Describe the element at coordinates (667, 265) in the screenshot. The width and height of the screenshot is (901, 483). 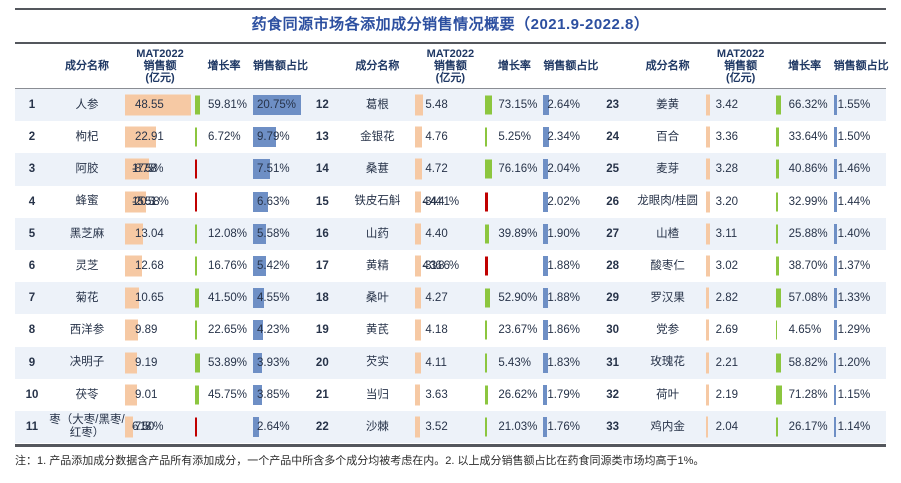
I see `ingredient-name: 酸枣仁` at that location.